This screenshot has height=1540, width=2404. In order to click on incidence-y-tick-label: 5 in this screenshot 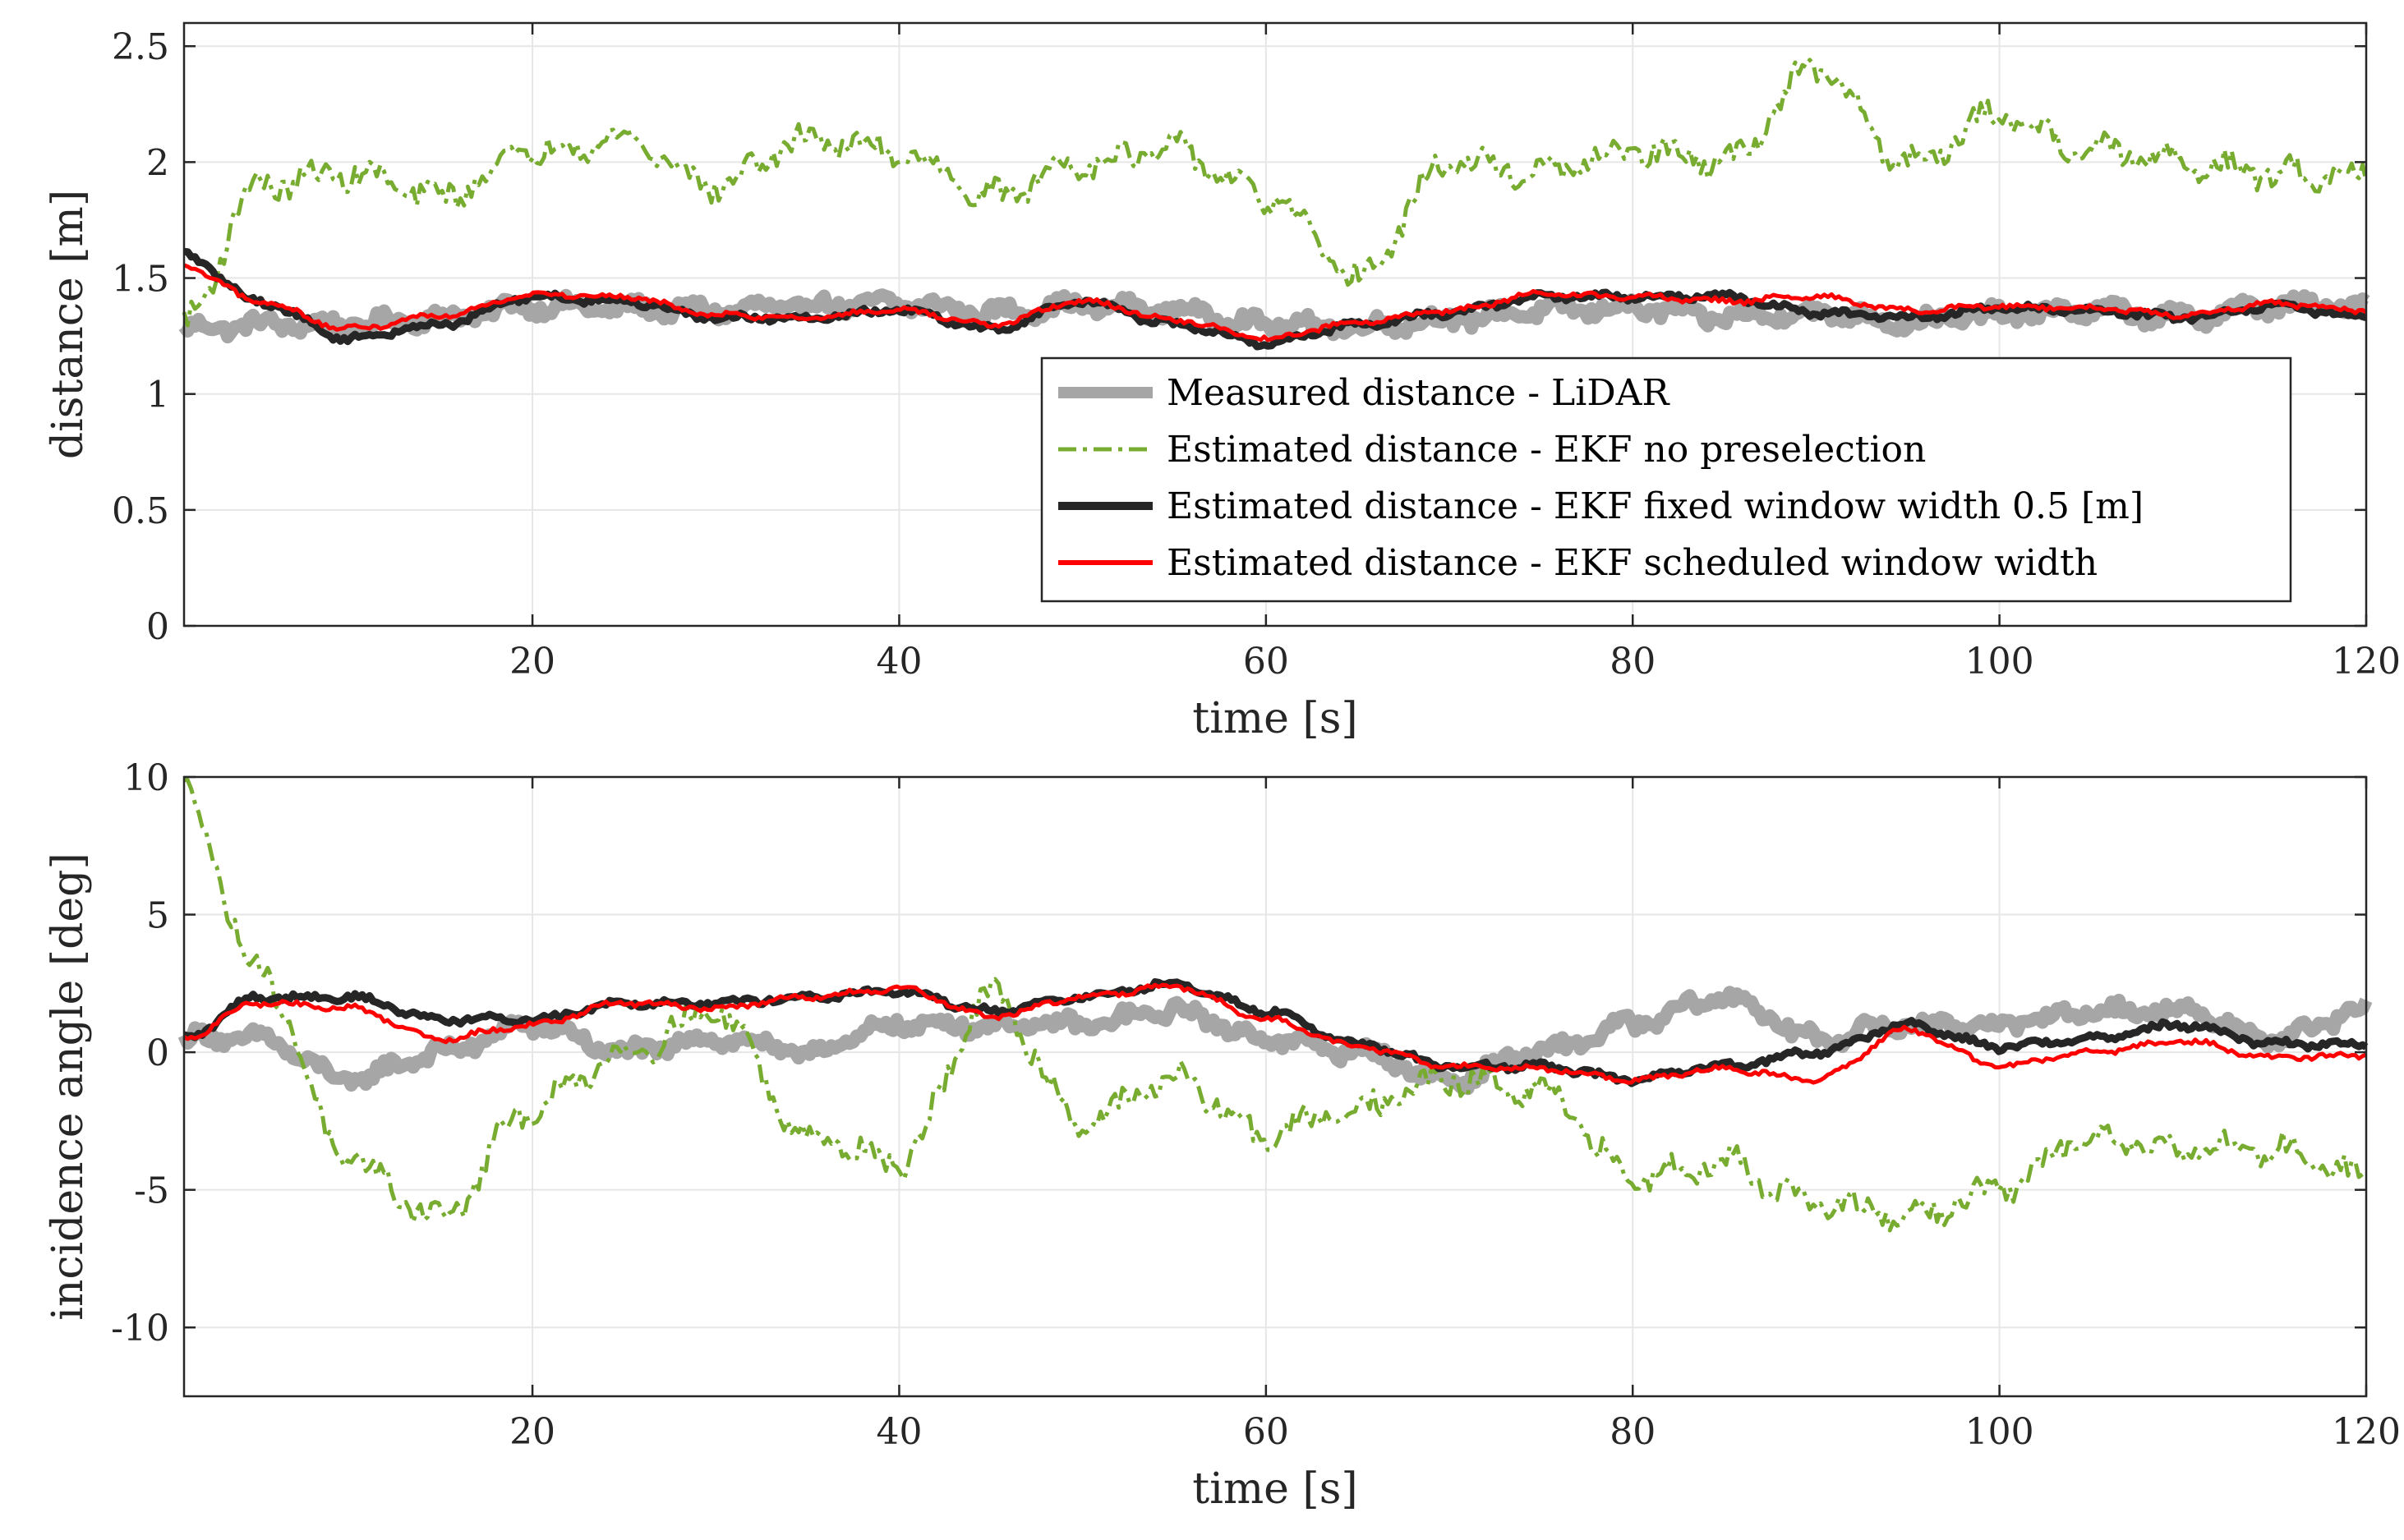, I will do `click(157, 916)`.